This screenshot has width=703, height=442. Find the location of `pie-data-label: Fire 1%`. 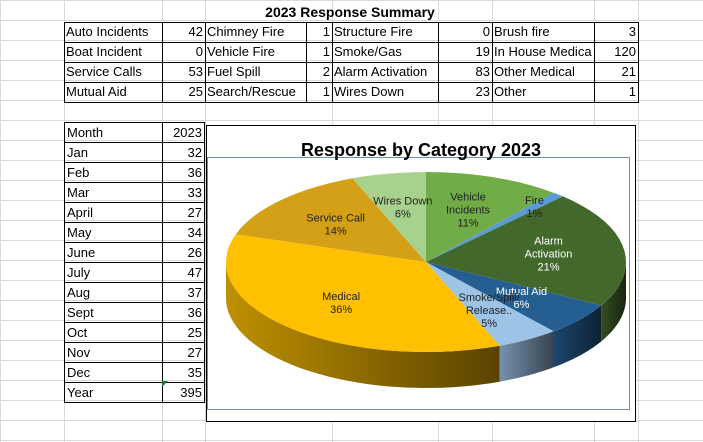

pie-data-label: Fire 1% is located at coordinates (534, 207).